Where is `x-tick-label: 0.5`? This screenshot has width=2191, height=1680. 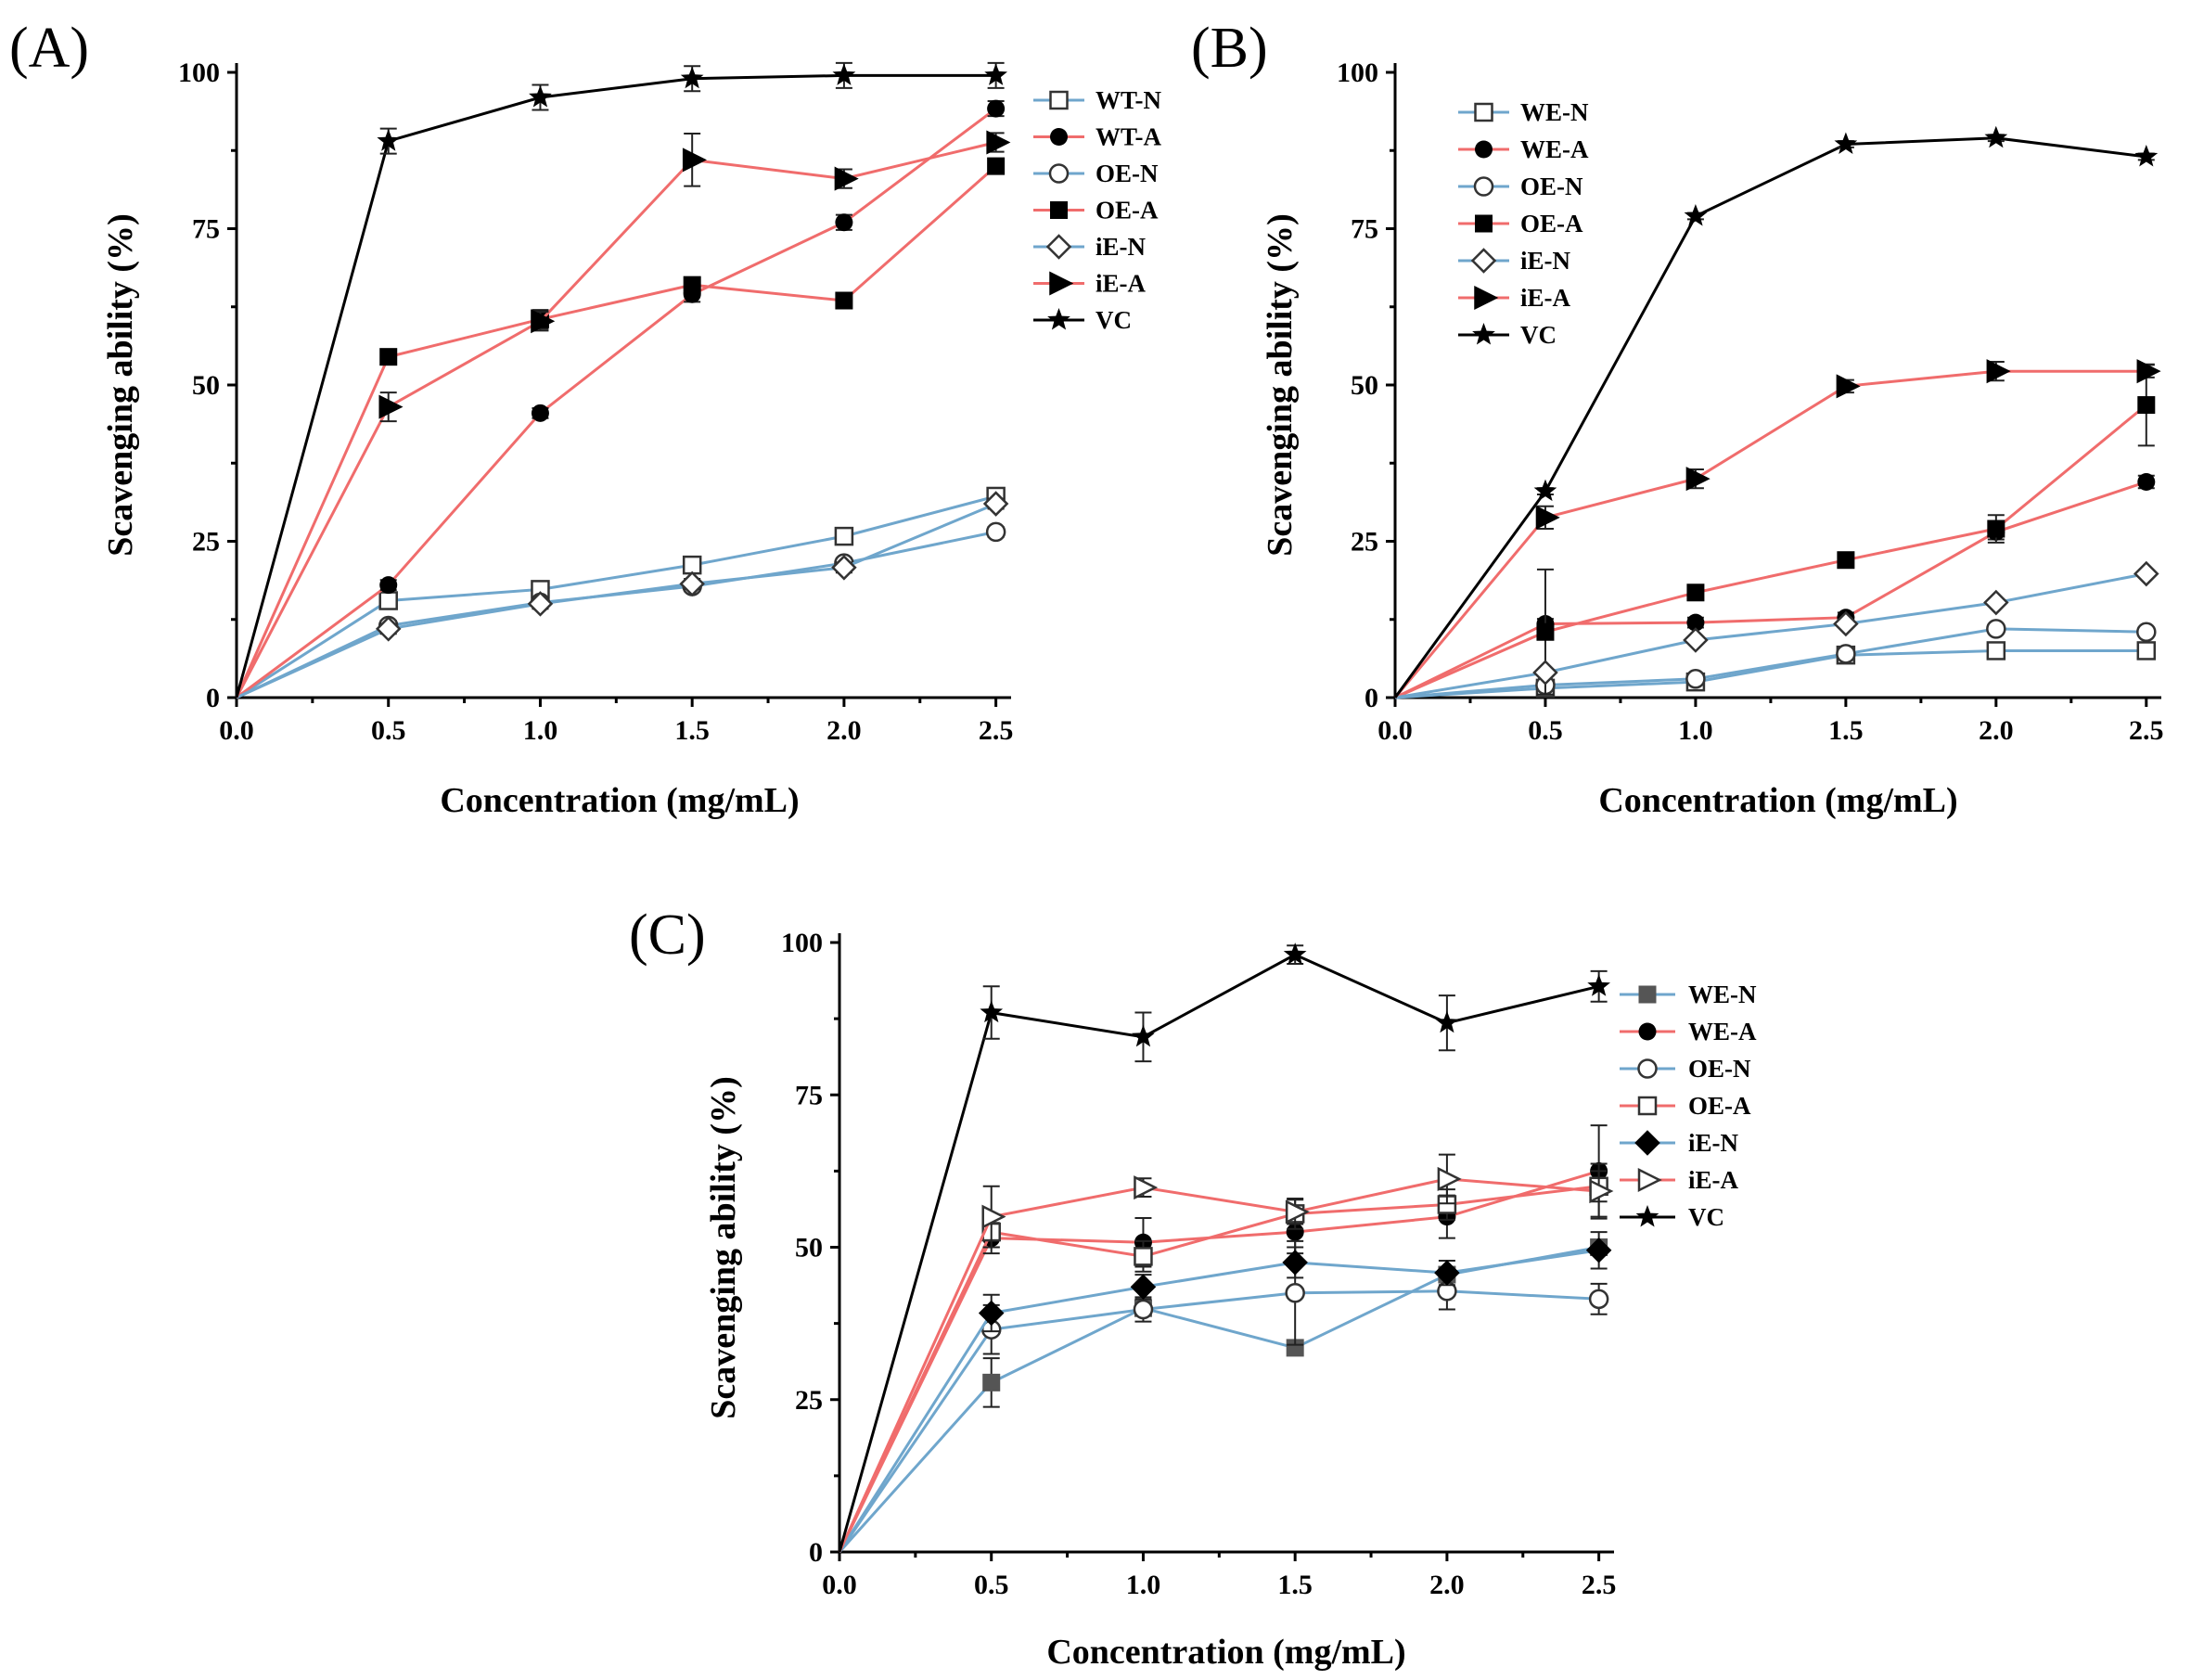 x-tick-label: 0.5 is located at coordinates (991, 1585).